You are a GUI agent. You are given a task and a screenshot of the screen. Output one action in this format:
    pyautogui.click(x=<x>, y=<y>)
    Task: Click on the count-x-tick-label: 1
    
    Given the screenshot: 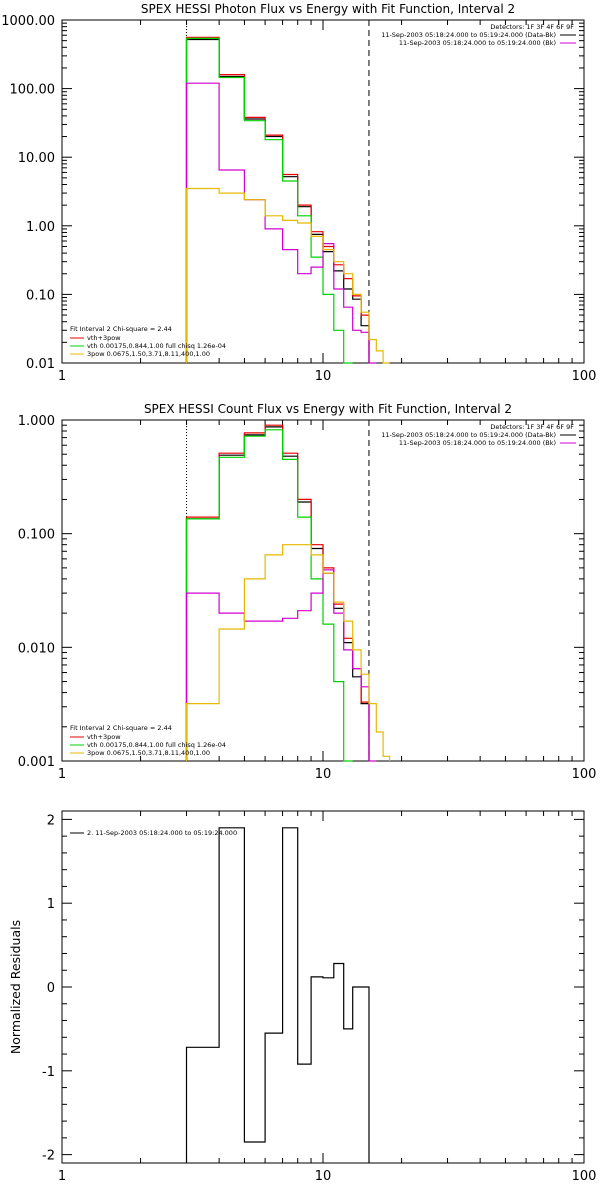 What is the action you would take?
    pyautogui.click(x=62, y=774)
    